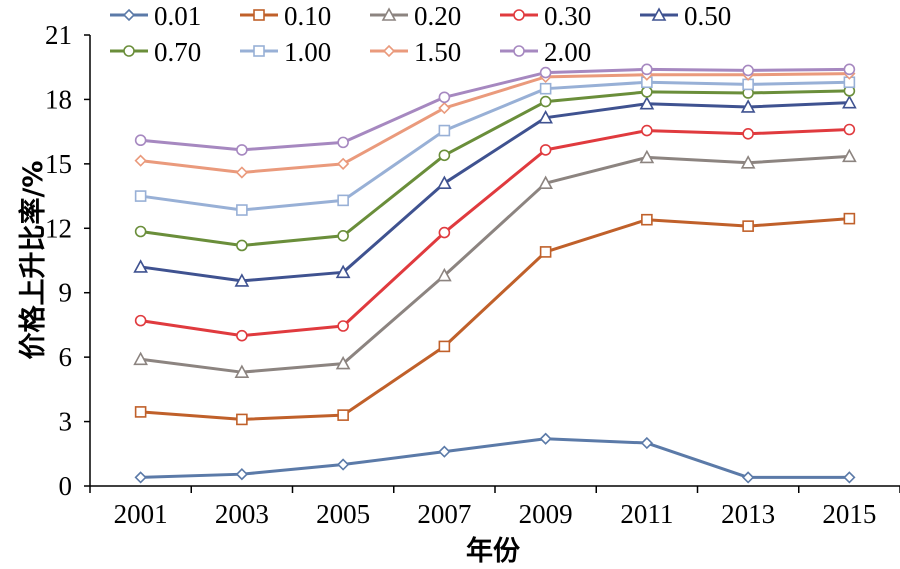 The image size is (900, 569). I want to click on y-tick-label: 12, so click(58, 228).